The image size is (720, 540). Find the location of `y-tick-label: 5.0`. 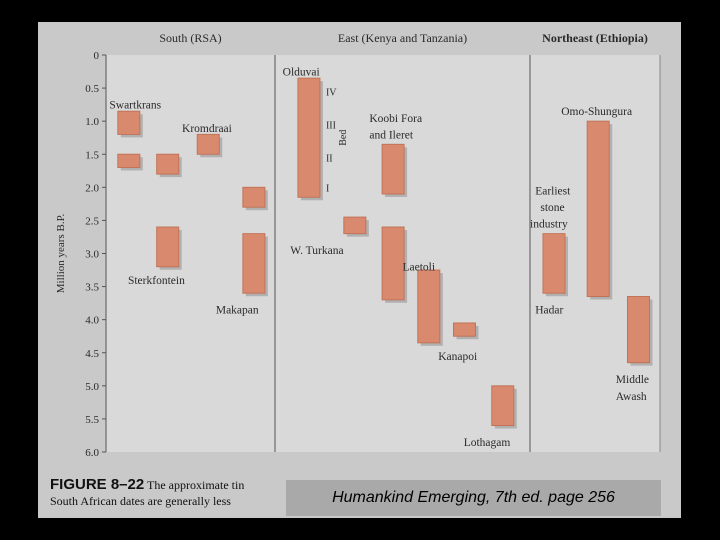

y-tick-label: 5.0 is located at coordinates (92, 387).